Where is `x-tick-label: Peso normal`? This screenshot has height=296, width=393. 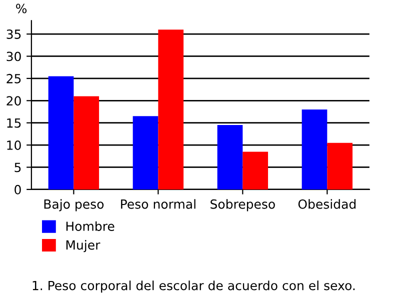
x-tick-label: Peso normal is located at coordinates (158, 204).